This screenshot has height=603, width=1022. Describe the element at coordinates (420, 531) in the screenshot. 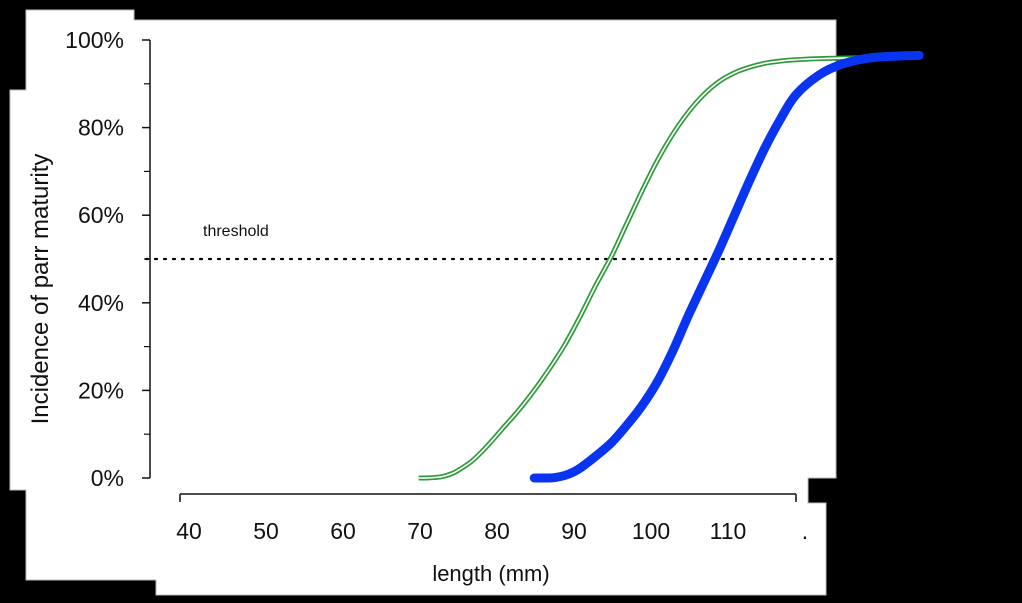

I see `x-tick-label: 70` at that location.